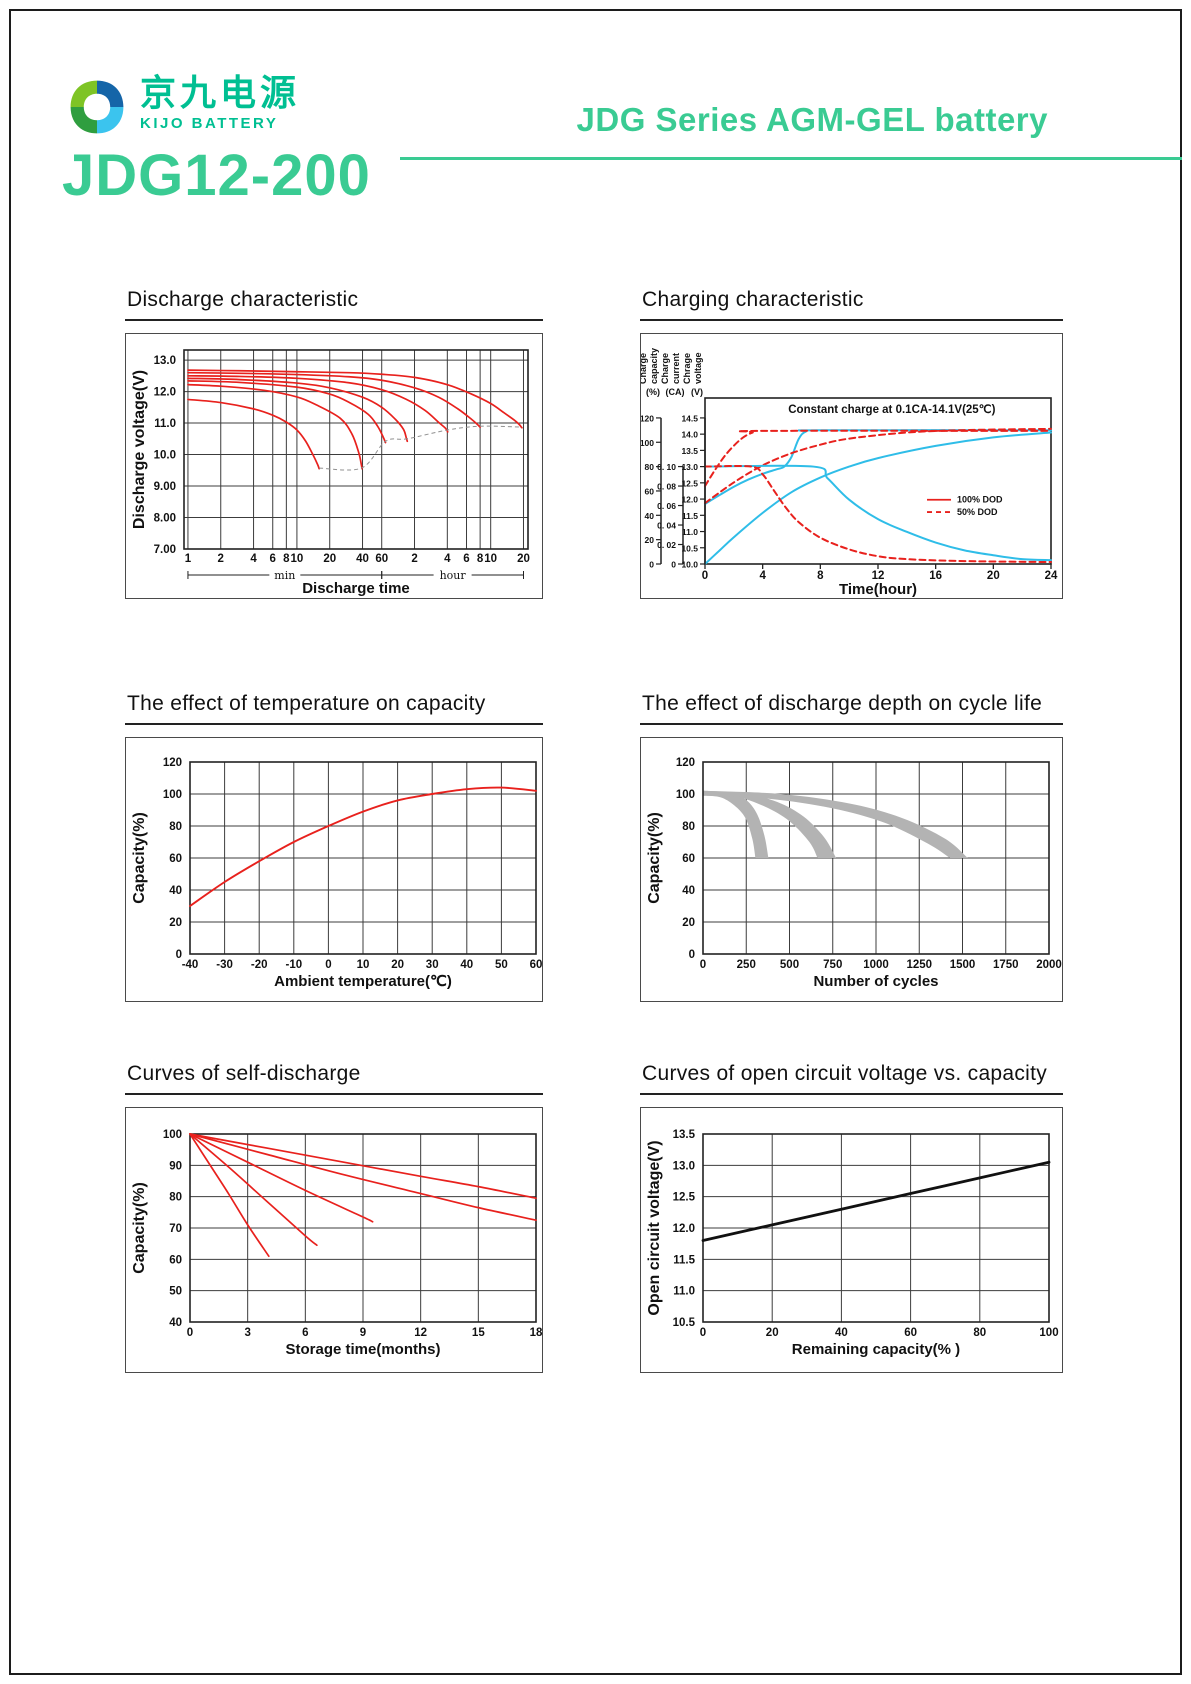 This screenshot has width=1191, height=1684. I want to click on svg-text: Storage time(months), so click(362, 1349).